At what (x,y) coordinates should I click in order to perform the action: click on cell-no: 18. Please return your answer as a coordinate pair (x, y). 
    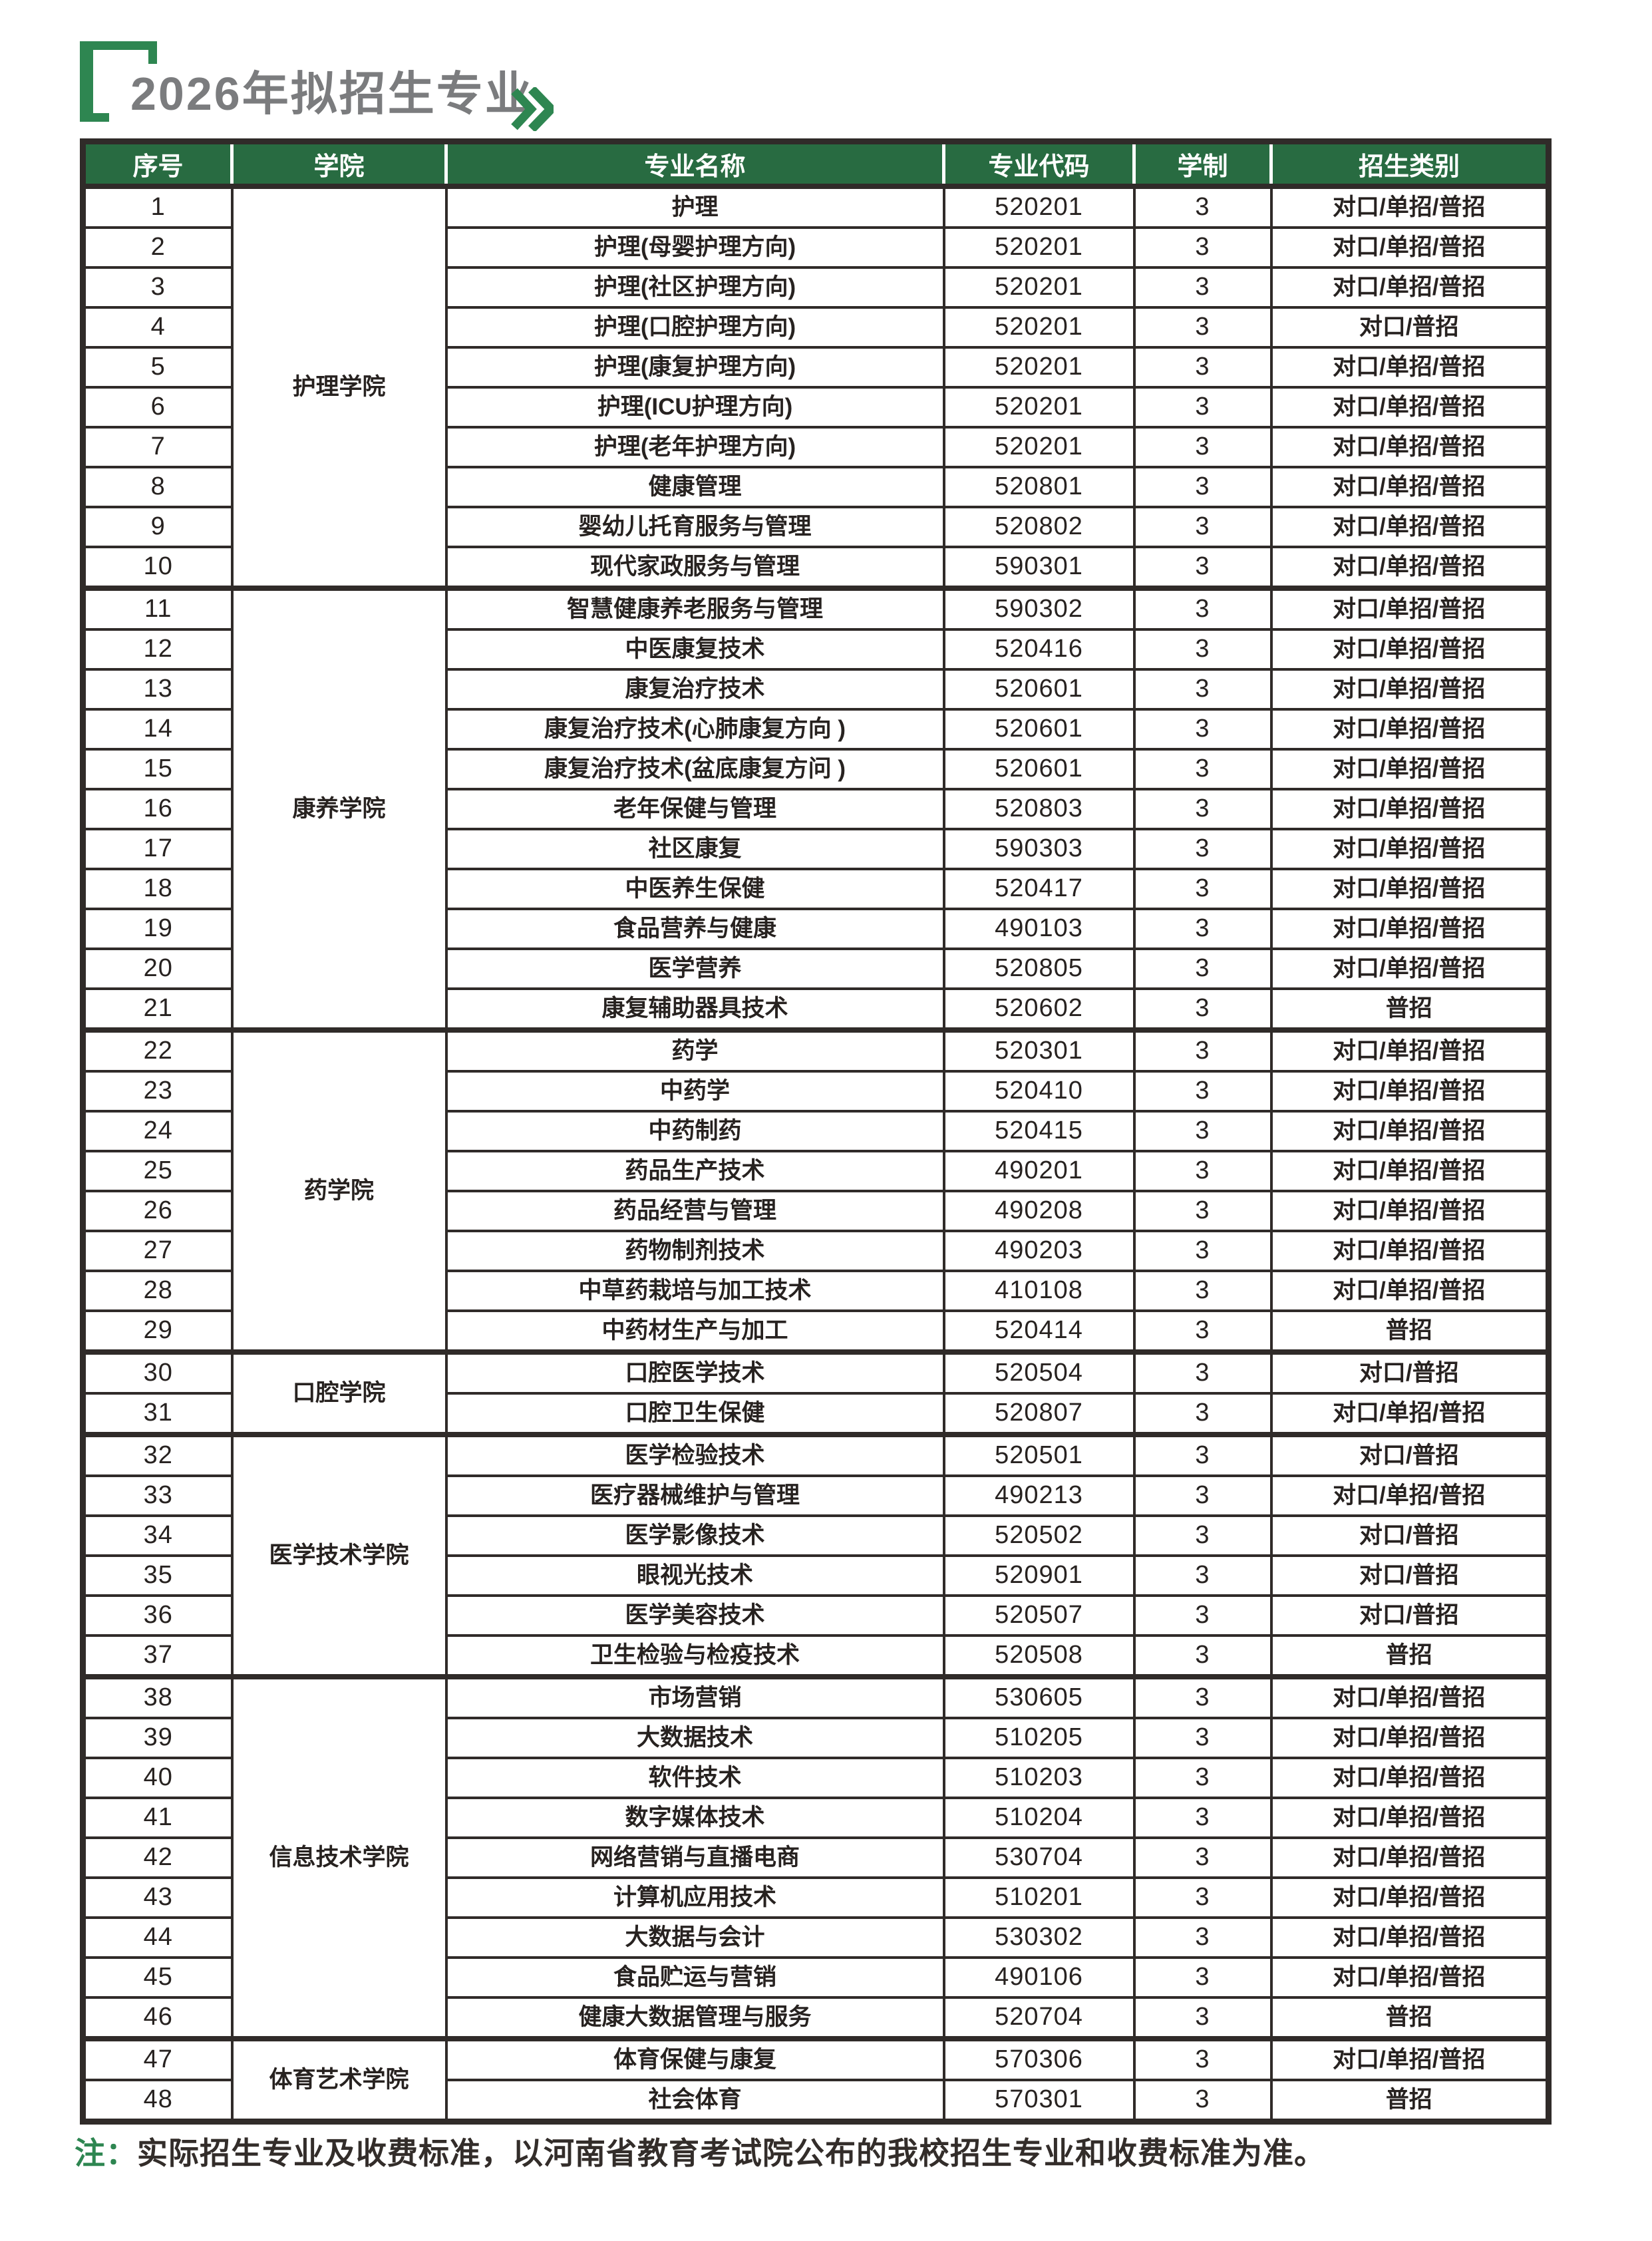
    Looking at the image, I should click on (158, 889).